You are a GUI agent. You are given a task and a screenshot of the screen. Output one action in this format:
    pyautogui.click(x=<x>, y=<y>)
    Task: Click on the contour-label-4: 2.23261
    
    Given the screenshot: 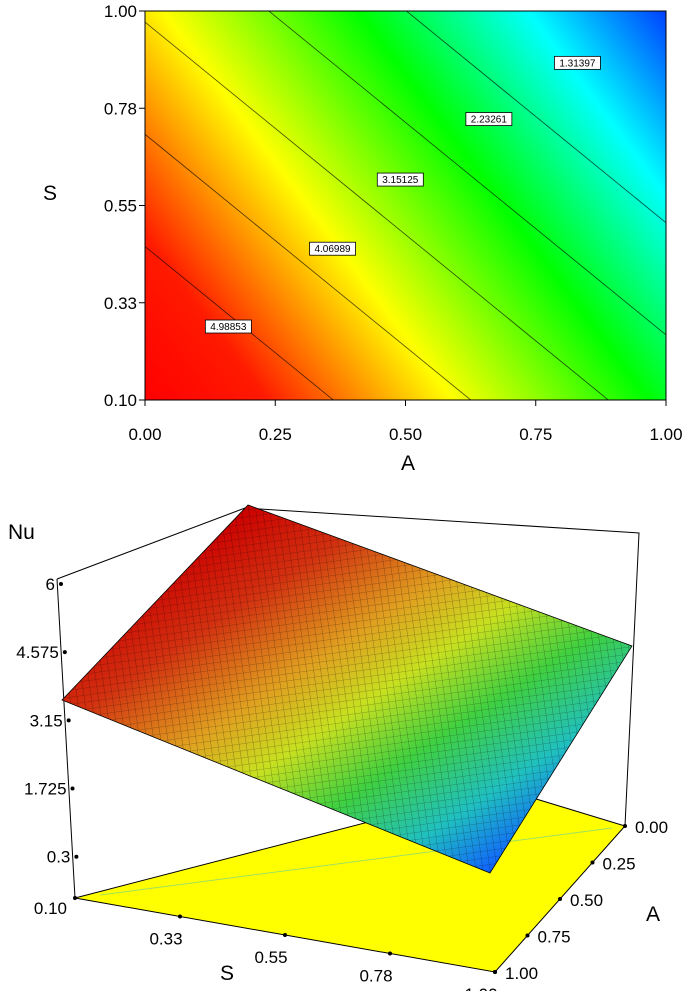 What is the action you would take?
    pyautogui.click(x=489, y=119)
    